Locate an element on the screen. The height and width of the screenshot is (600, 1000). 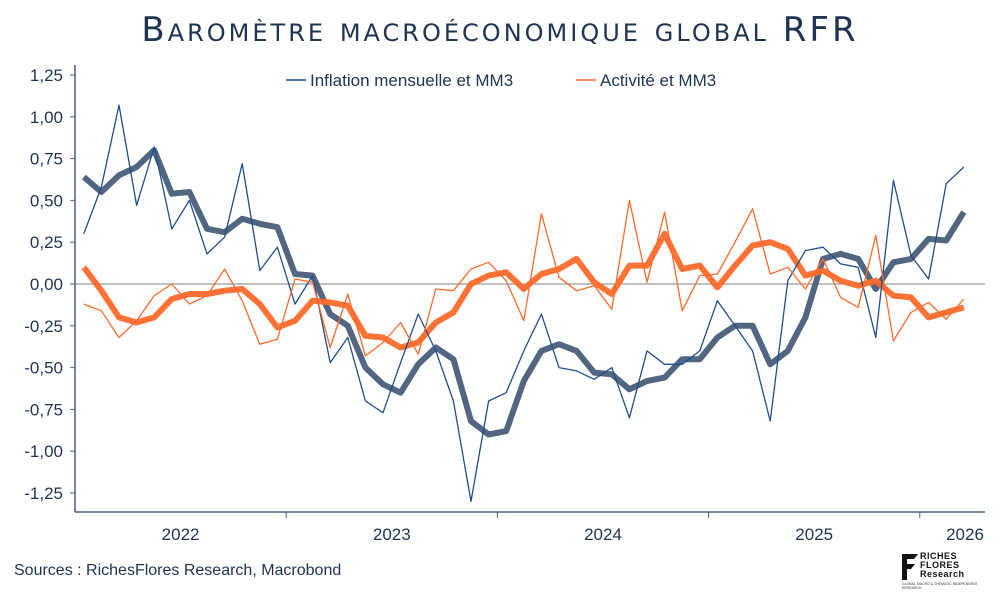
chart-title: Baromètre macroéconomique global RFR is located at coordinates (500, 30).